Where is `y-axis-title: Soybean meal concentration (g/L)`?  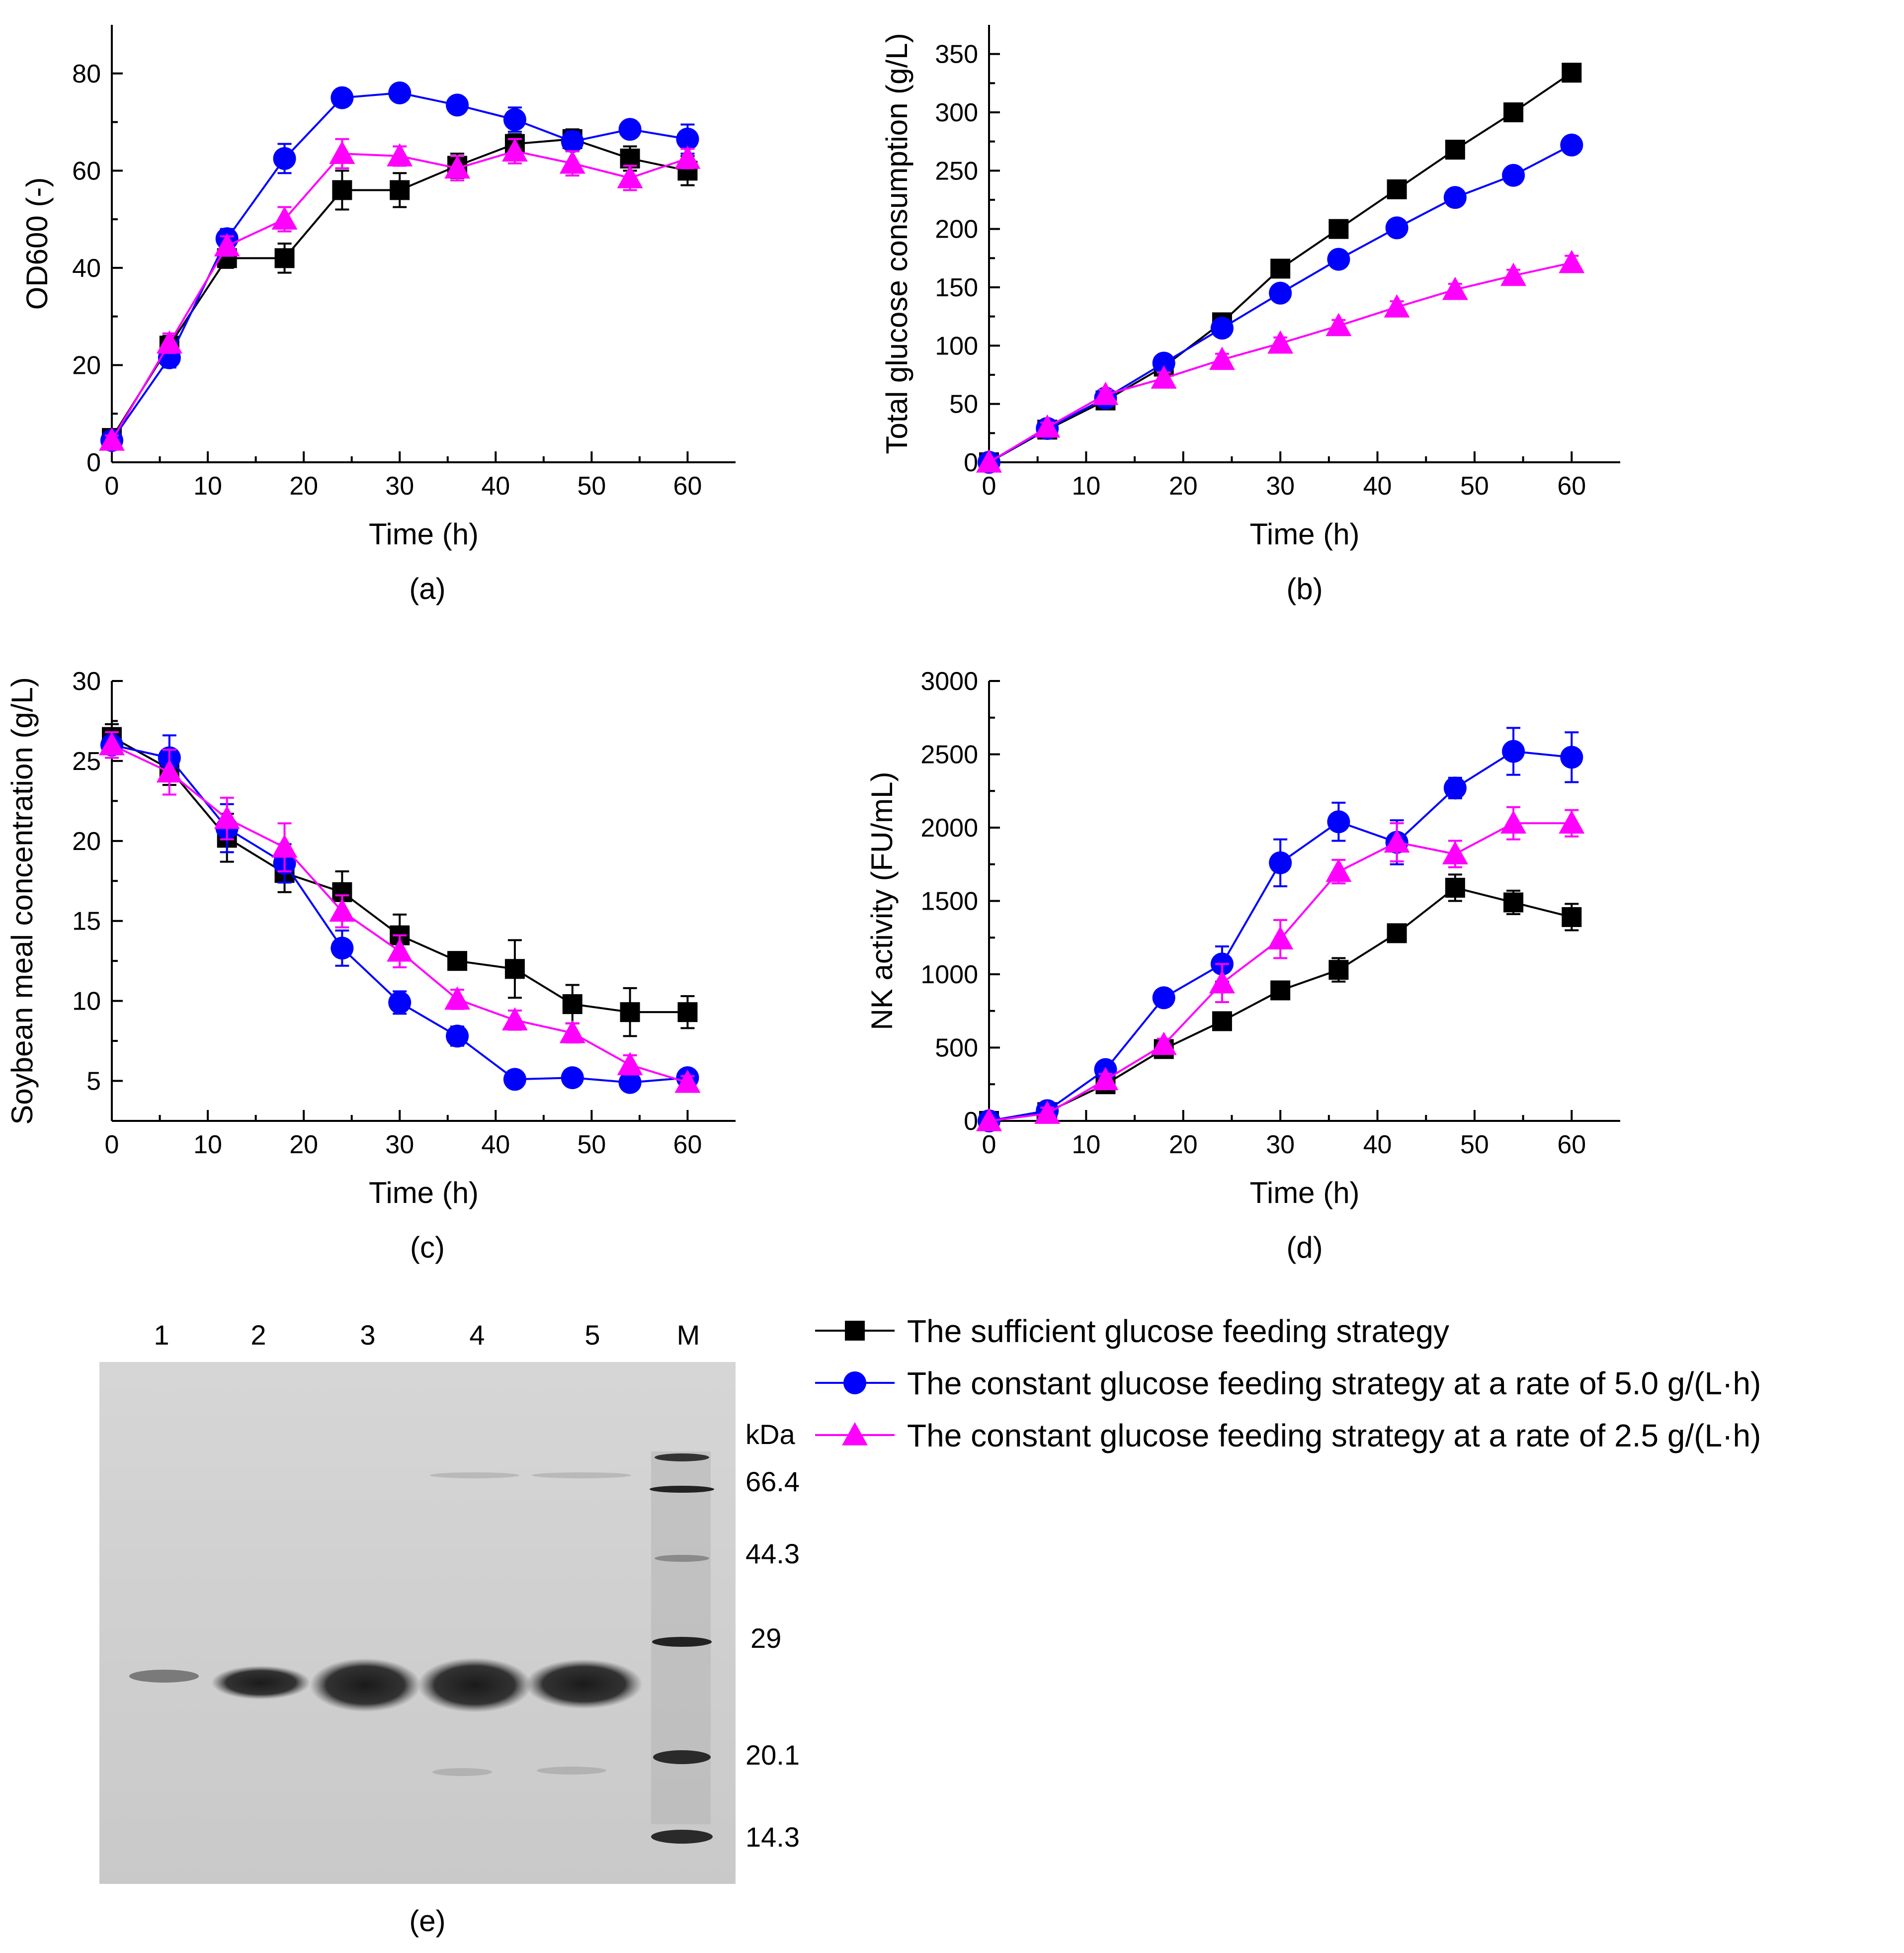
y-axis-title: Soybean meal concentration (g/L) is located at coordinates (22, 901).